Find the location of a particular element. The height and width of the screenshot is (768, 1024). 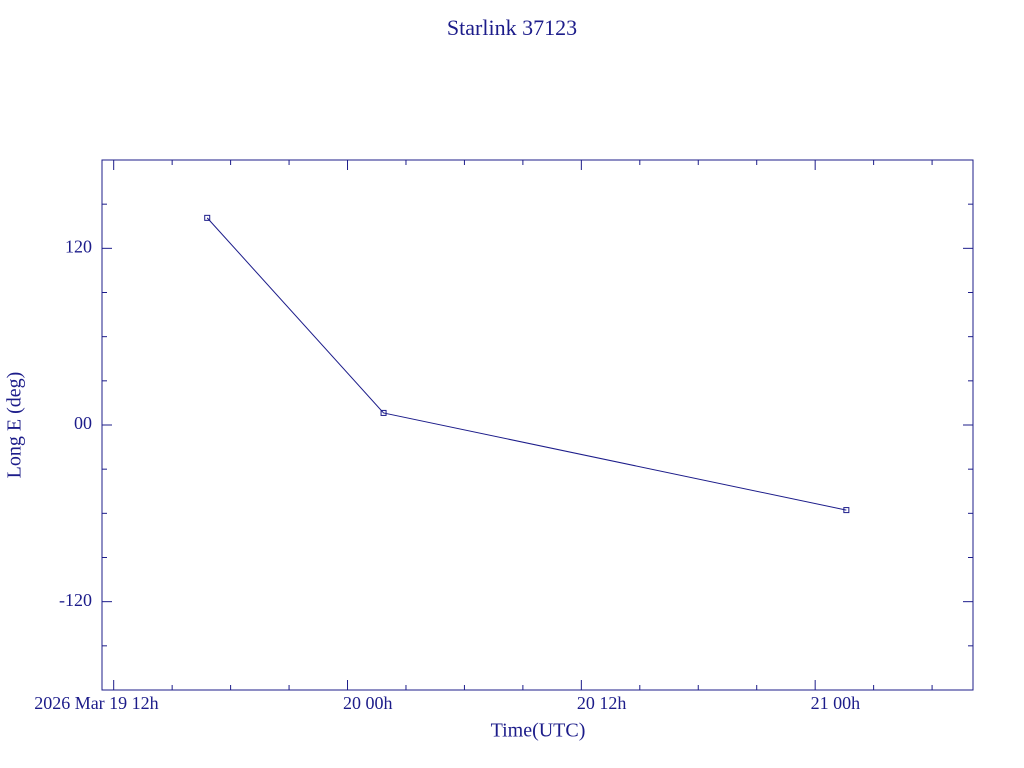

y-axis-label: Long E (deg) is located at coordinates (15, 425).